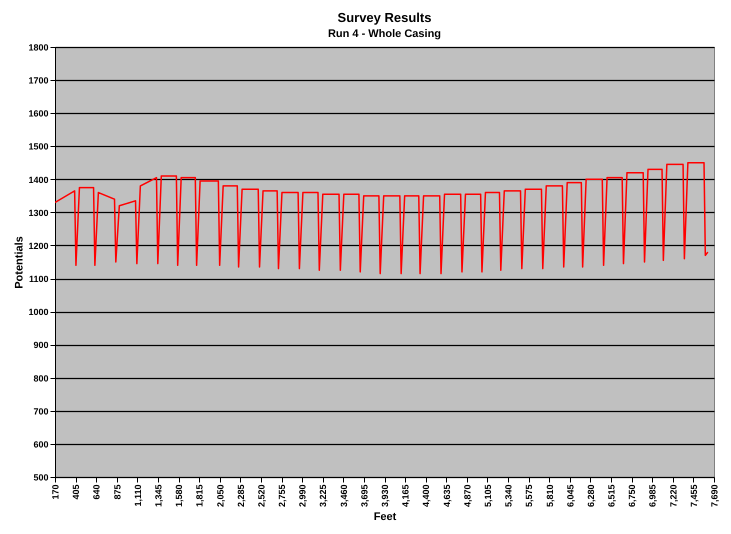 The height and width of the screenshot is (534, 731). Describe the element at coordinates (38, 47) in the screenshot. I see `y-tick-label: 1800` at that location.